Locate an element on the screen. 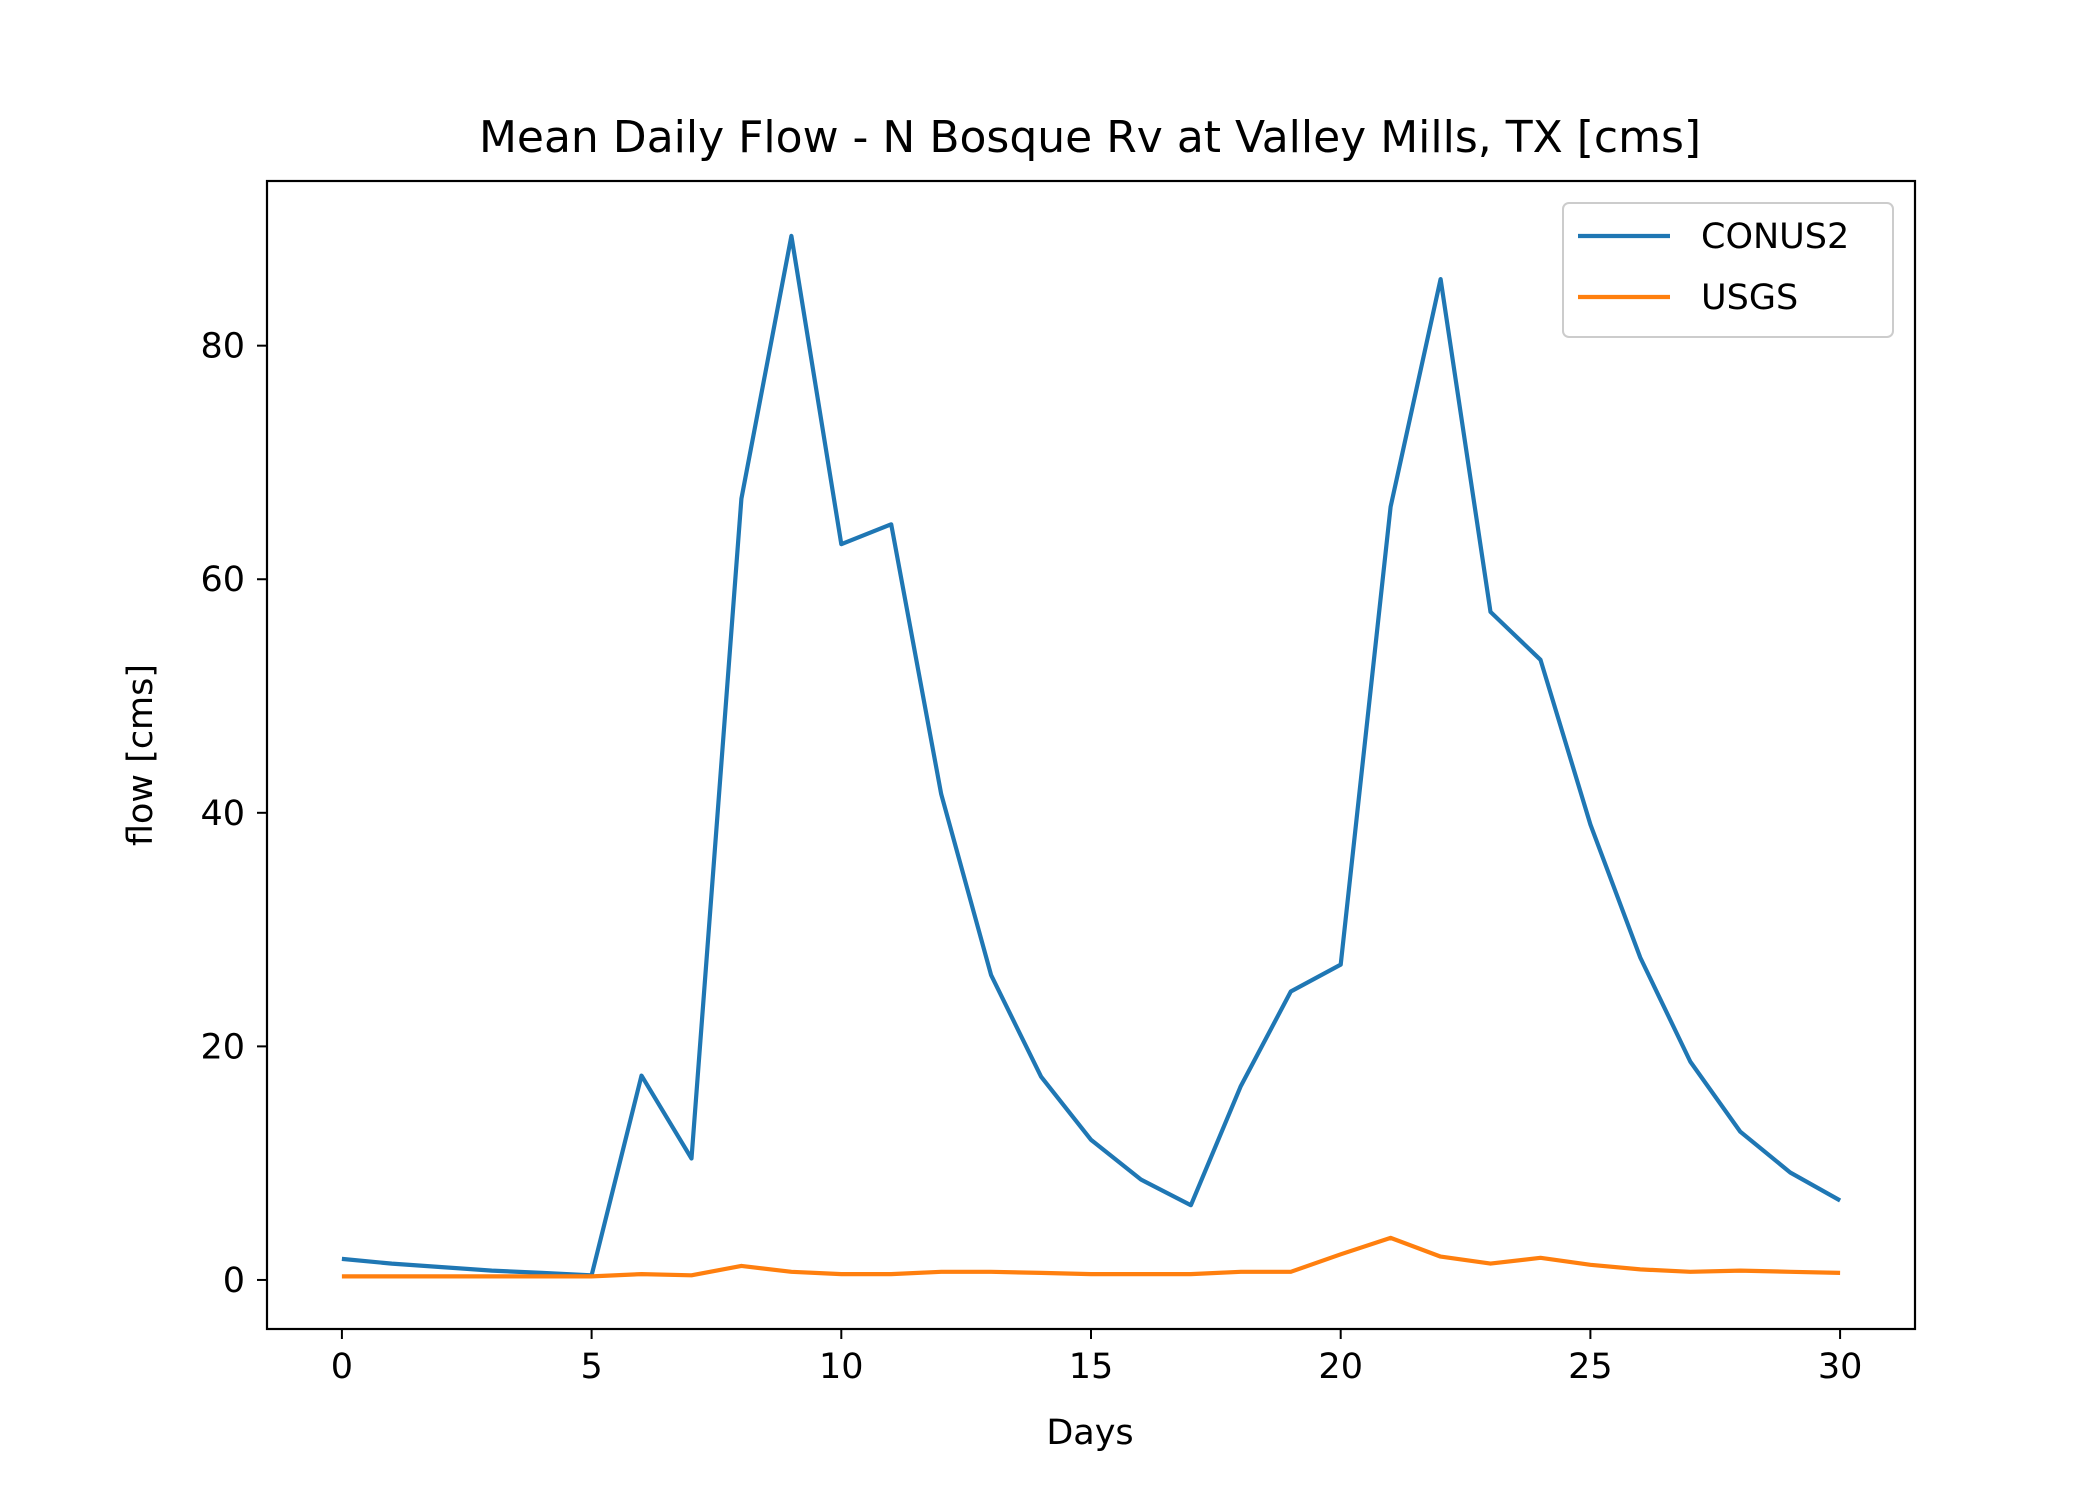 The image size is (2100, 1500). x-tick-label: 10 is located at coordinates (841, 1367).